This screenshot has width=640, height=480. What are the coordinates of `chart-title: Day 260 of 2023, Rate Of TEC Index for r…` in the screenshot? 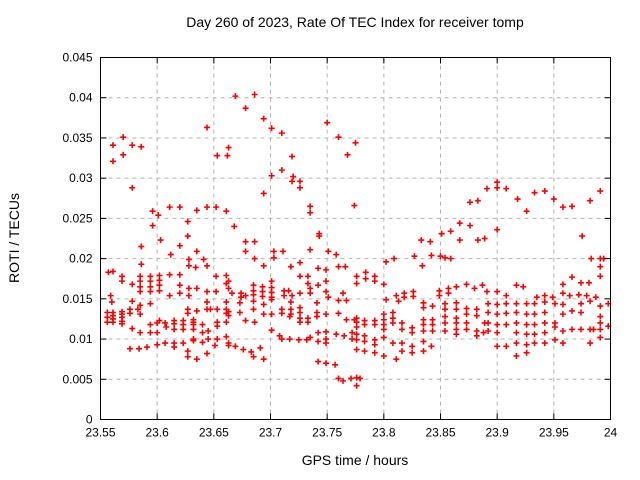 It's located at (355, 22).